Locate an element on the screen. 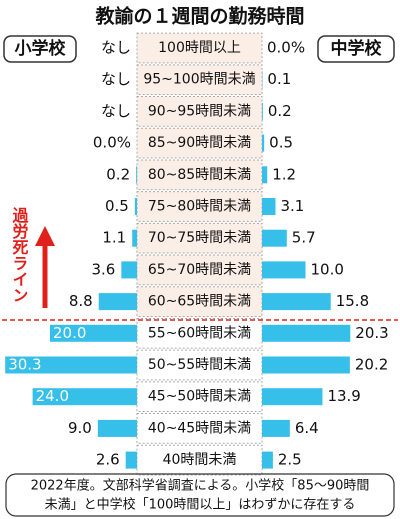 Image resolution: width=400 pixels, height=519 pixels. value-label: 1.2 is located at coordinates (284, 174).